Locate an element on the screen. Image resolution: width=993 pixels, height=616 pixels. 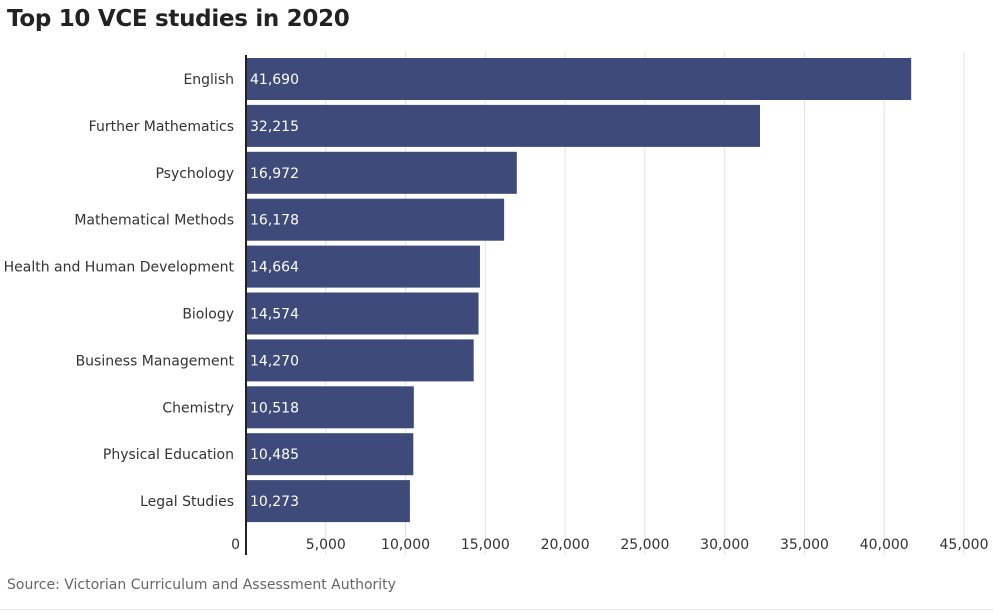
category-label: English is located at coordinates (208, 80).